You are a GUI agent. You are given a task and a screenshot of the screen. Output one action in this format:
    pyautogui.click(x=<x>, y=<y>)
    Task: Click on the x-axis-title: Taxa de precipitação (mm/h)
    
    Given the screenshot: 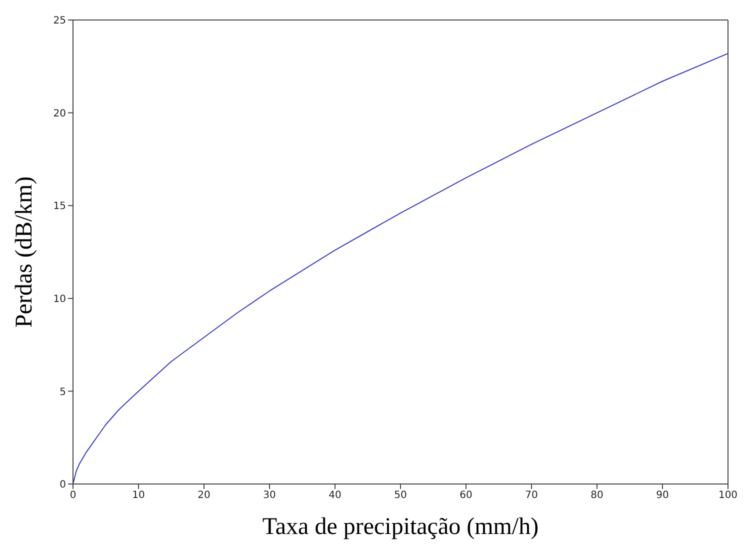 What is the action you would take?
    pyautogui.click(x=400, y=527)
    